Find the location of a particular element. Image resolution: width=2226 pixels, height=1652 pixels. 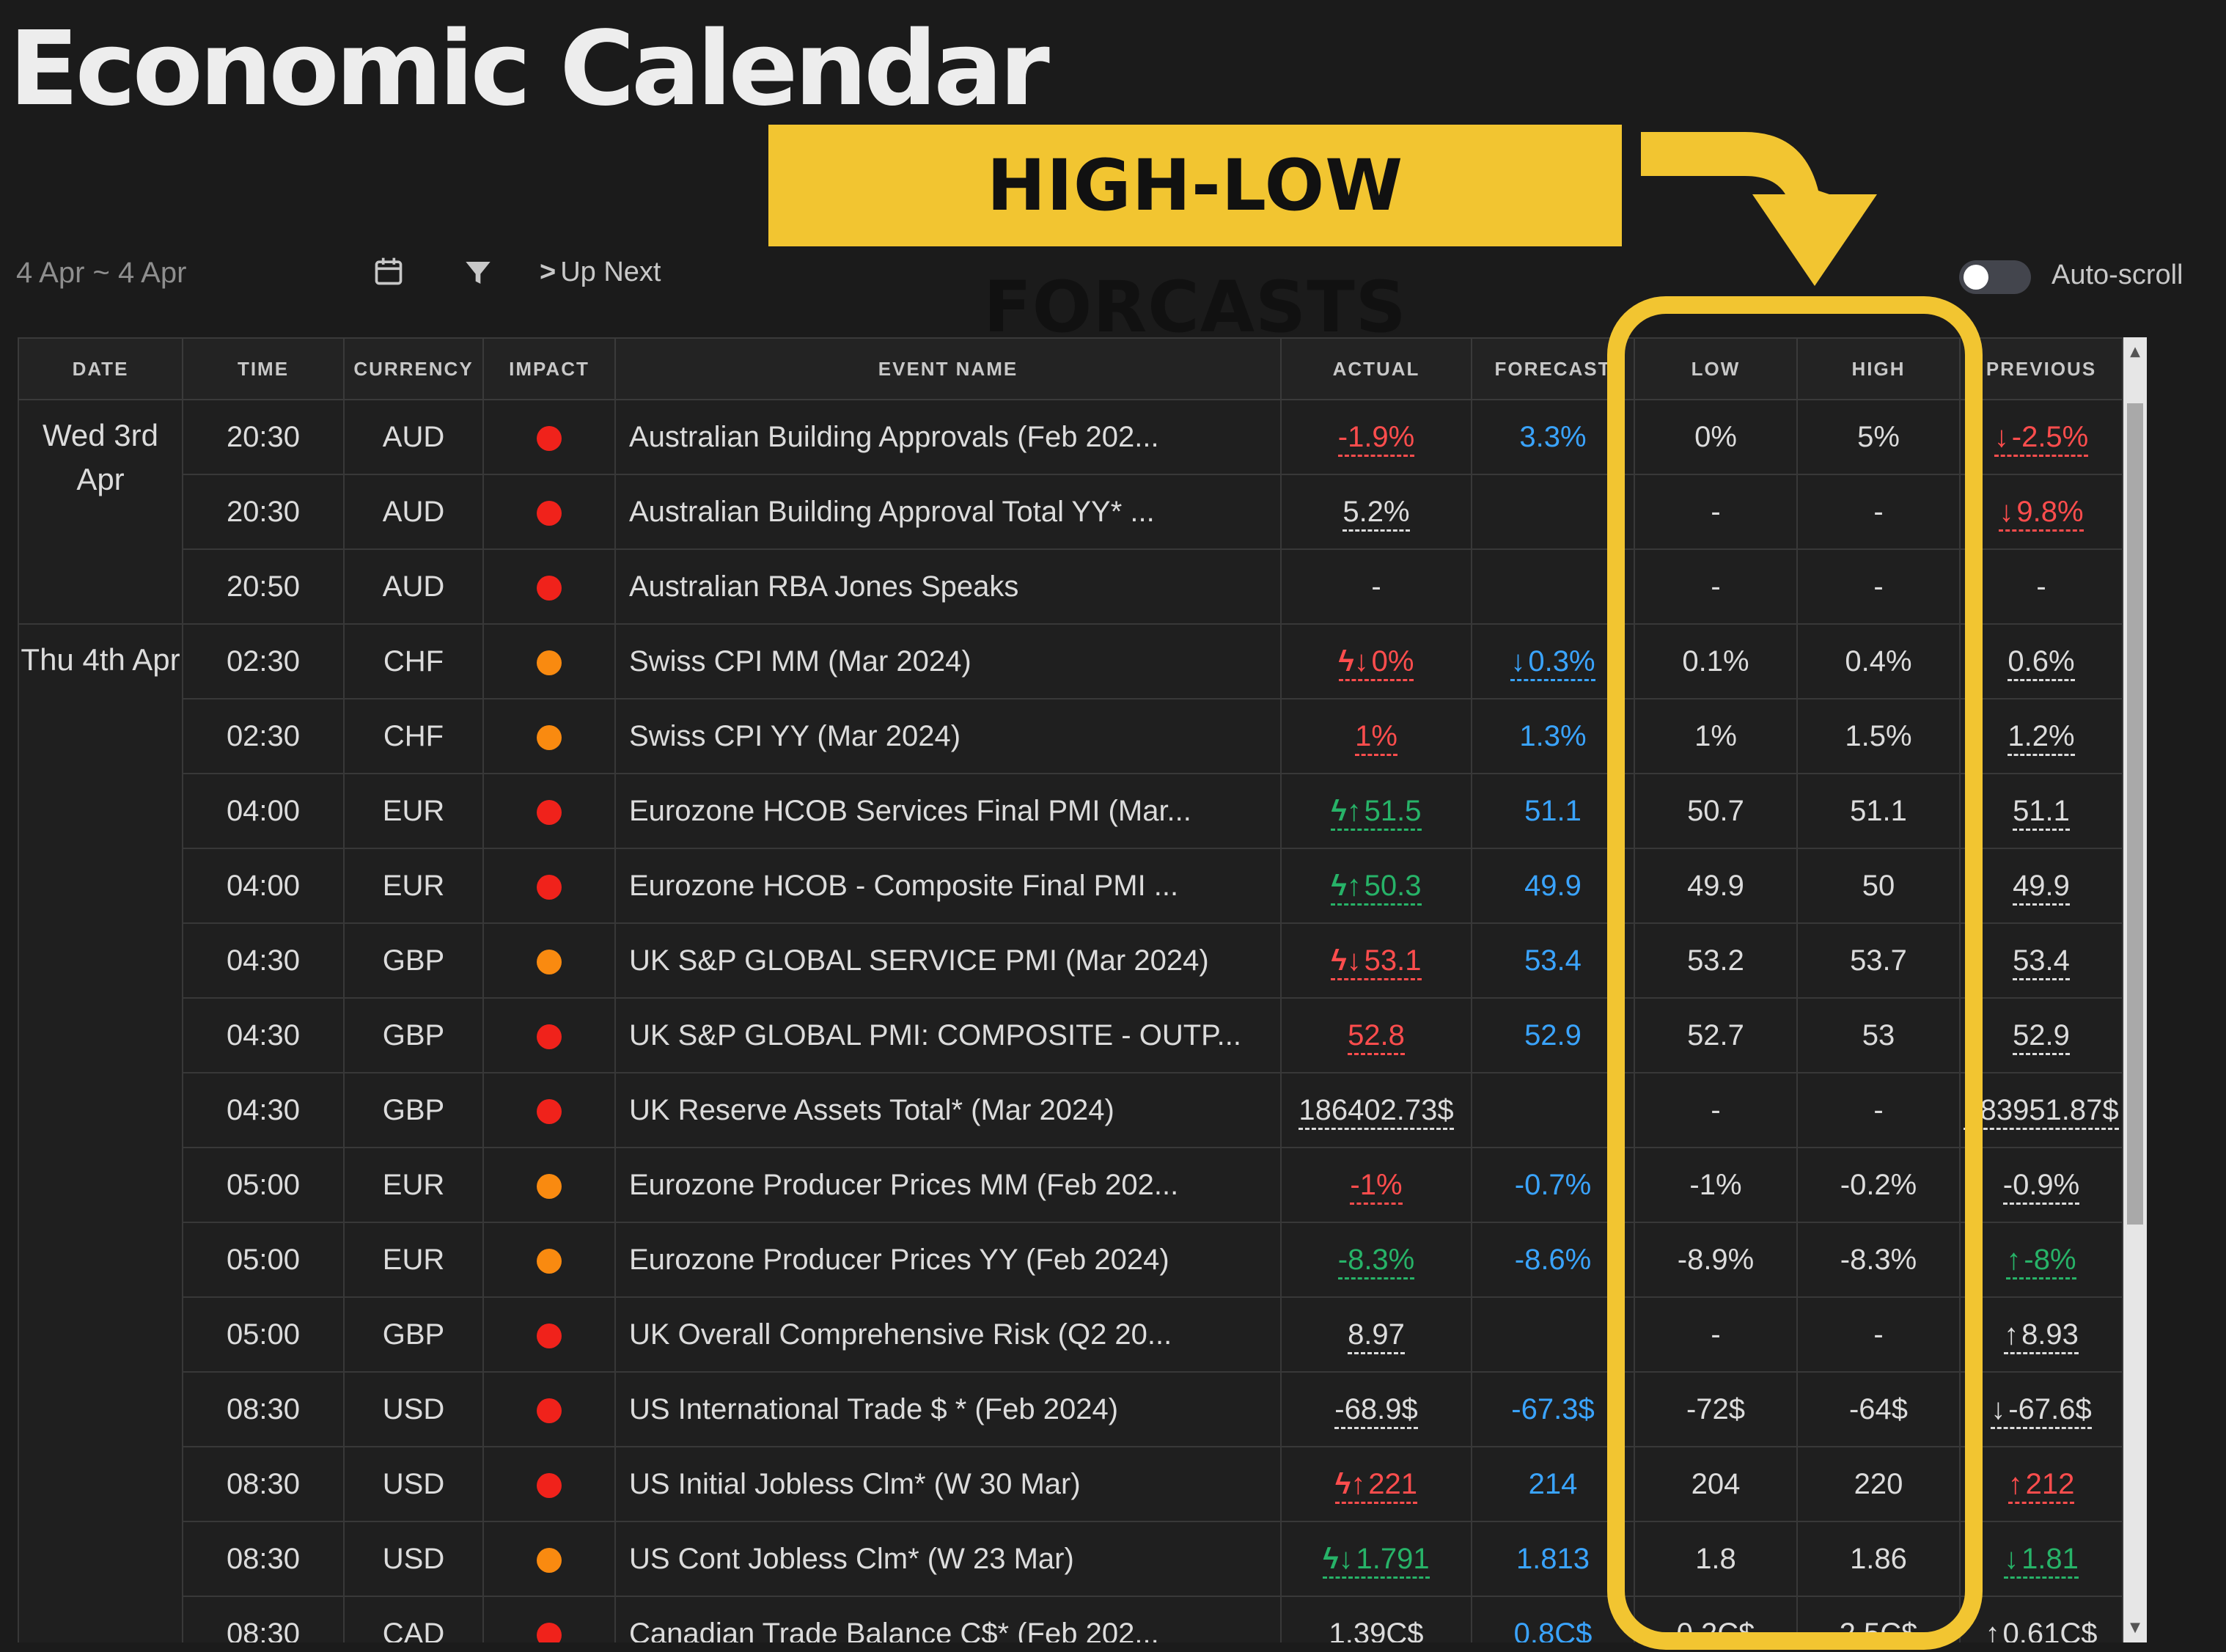

event-name-cell: US Cont Jobless Clm* (W 23 Mar) is located at coordinates (948, 1559).